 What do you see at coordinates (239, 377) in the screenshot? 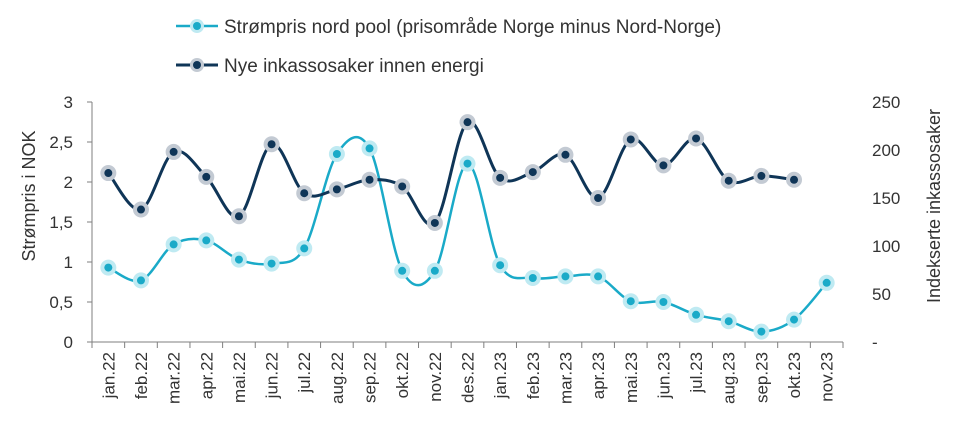
I see `x-tick-label: mai.22` at bounding box center [239, 377].